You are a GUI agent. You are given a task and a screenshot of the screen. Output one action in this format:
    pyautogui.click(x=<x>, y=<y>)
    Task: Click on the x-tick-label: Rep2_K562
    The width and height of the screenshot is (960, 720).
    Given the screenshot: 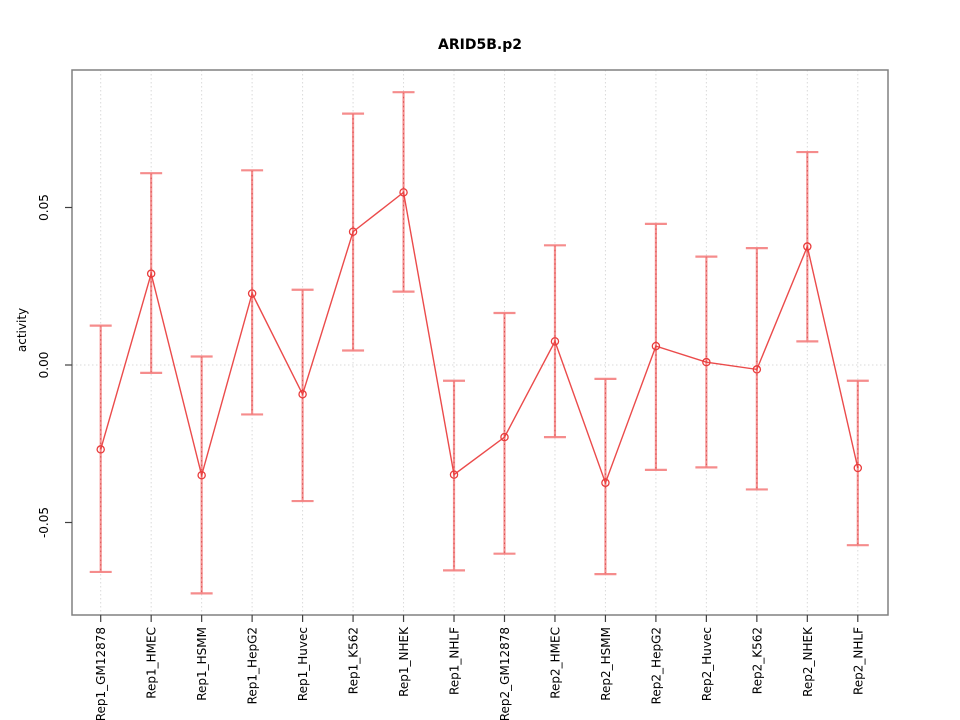 What is the action you would take?
    pyautogui.click(x=757, y=660)
    